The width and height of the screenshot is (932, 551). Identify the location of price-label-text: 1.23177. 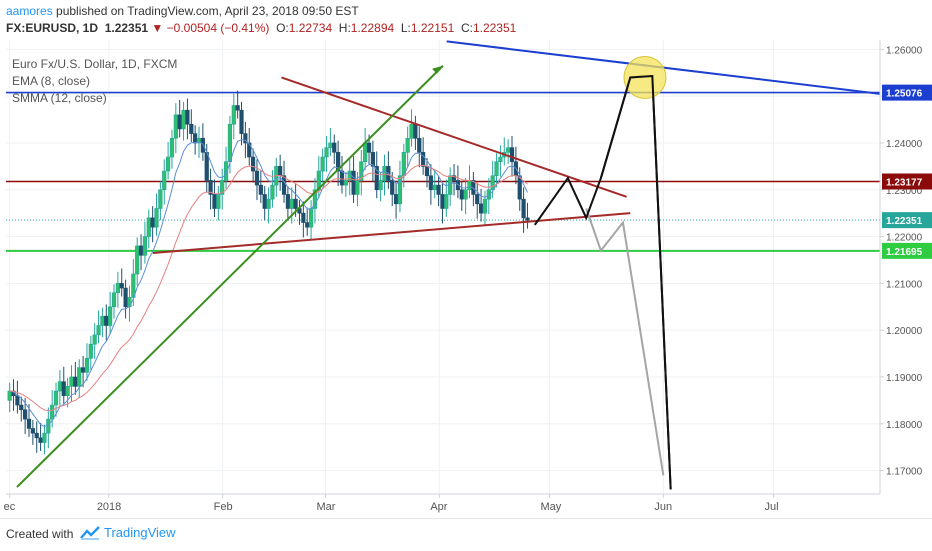
(904, 182).